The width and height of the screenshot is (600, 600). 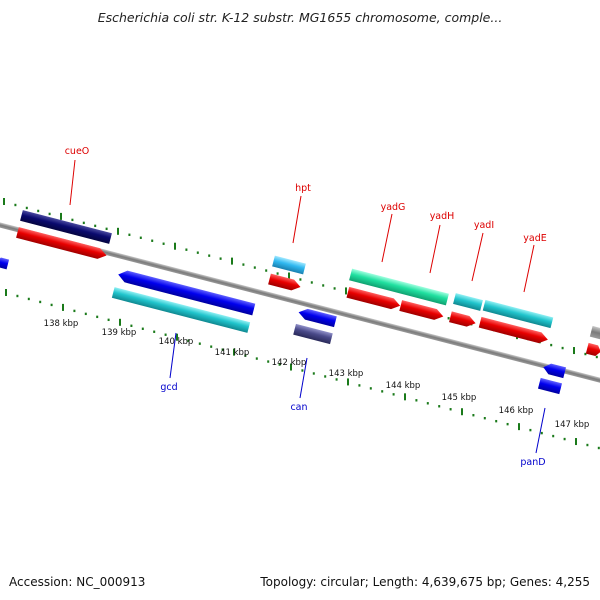 I want to click on feature-slate, so click(x=313, y=334).